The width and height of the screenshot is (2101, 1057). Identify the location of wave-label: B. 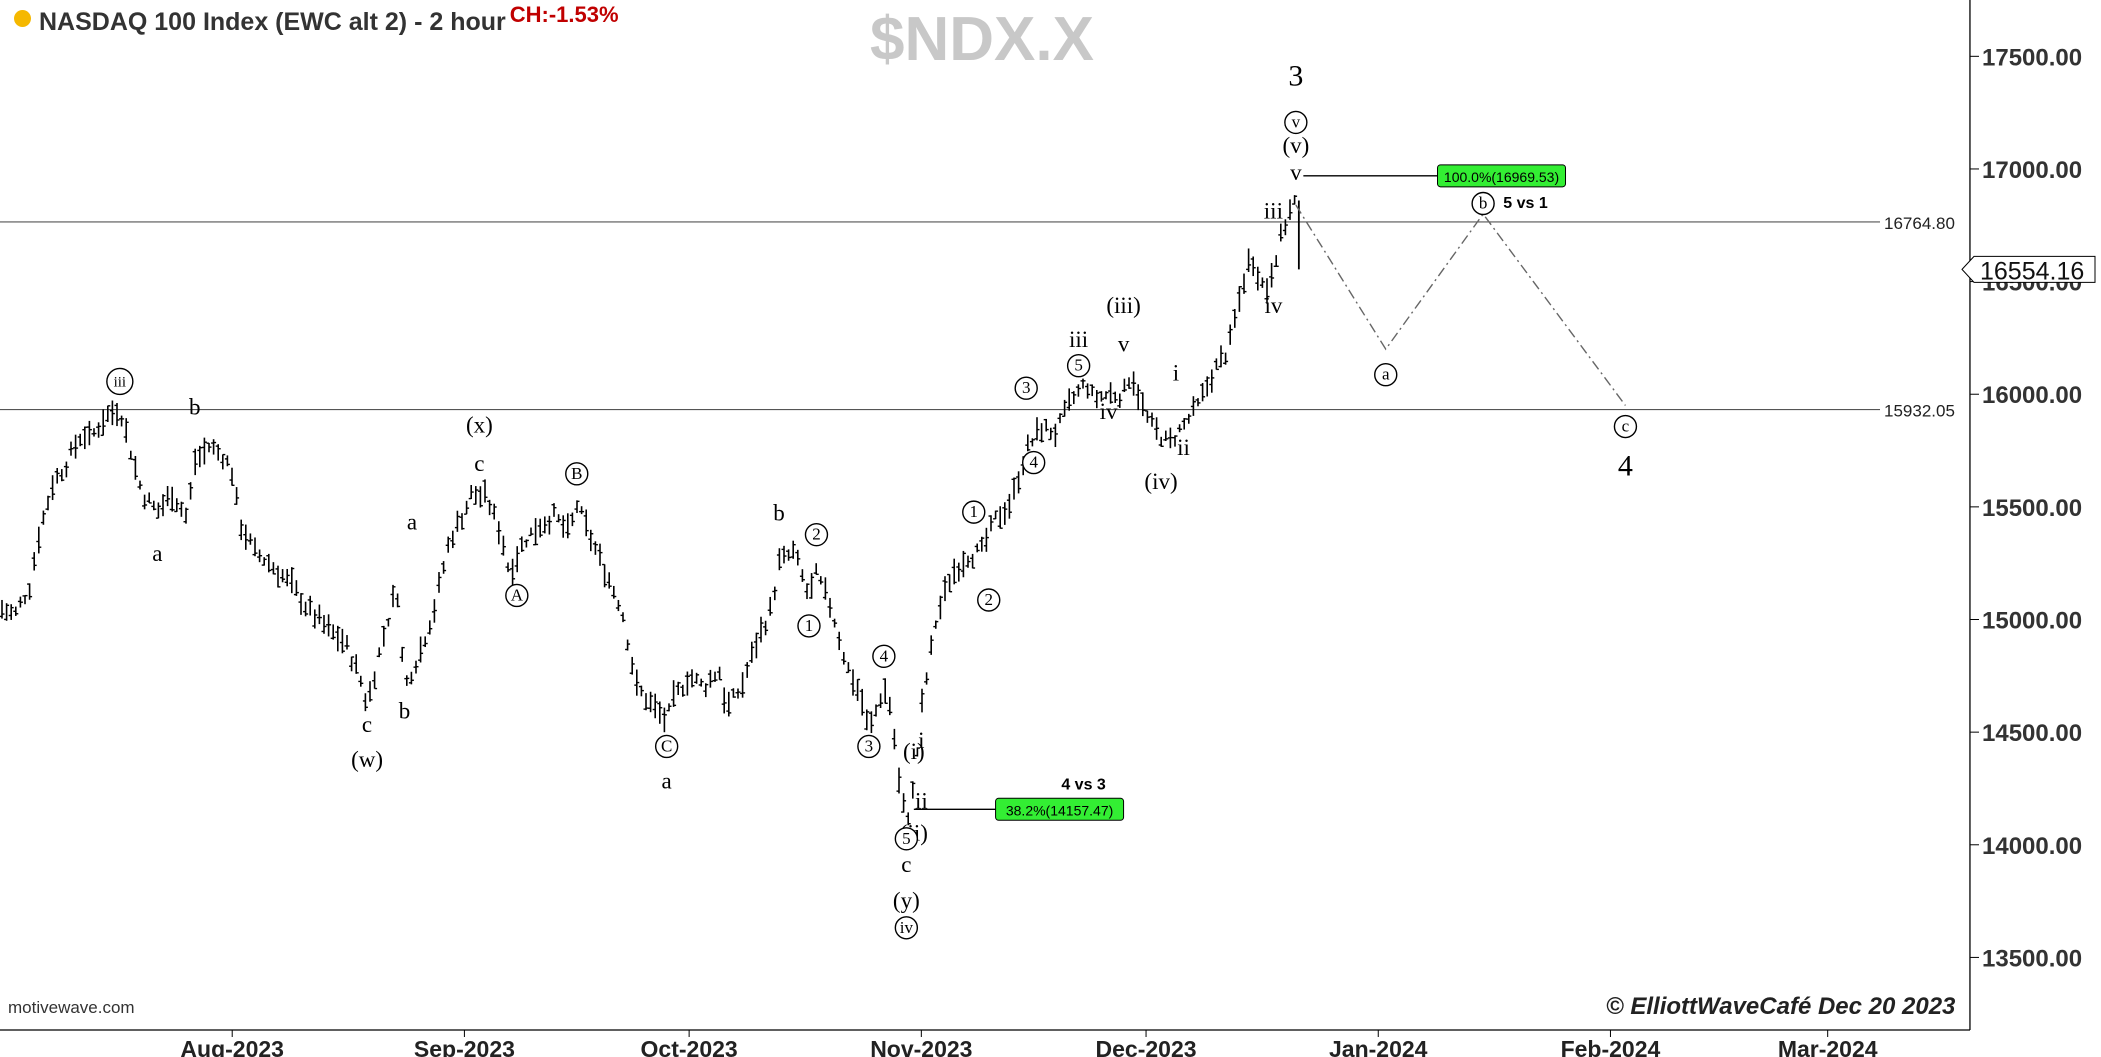
(576, 473).